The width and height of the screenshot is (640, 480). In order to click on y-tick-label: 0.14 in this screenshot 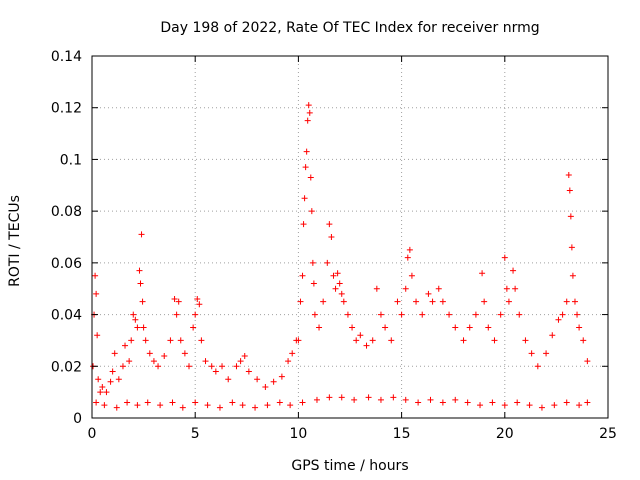, I will do `click(66, 57)`.